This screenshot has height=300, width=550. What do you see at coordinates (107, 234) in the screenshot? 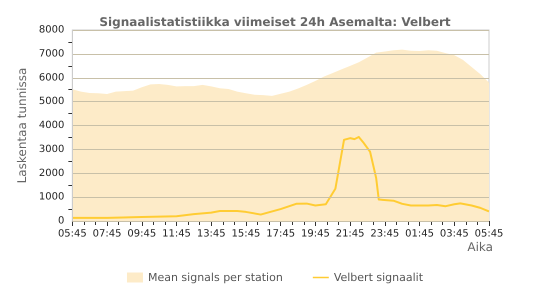
I see `x-tick-label: 07:45` at bounding box center [107, 234].